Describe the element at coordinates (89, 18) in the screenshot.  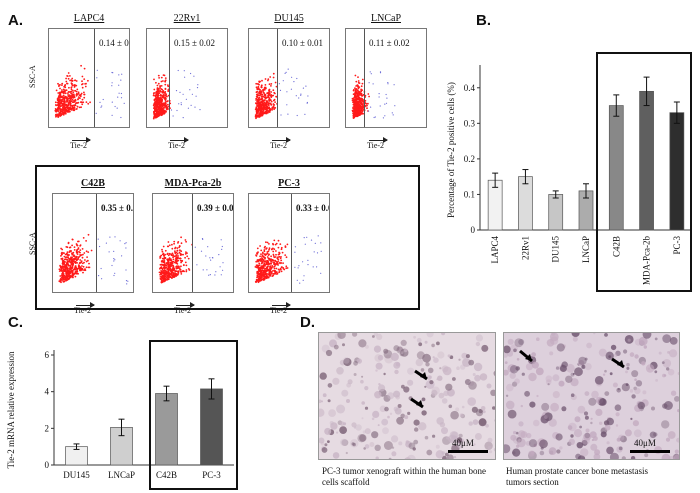
I see `flow-plot-title: LAPC4` at that location.